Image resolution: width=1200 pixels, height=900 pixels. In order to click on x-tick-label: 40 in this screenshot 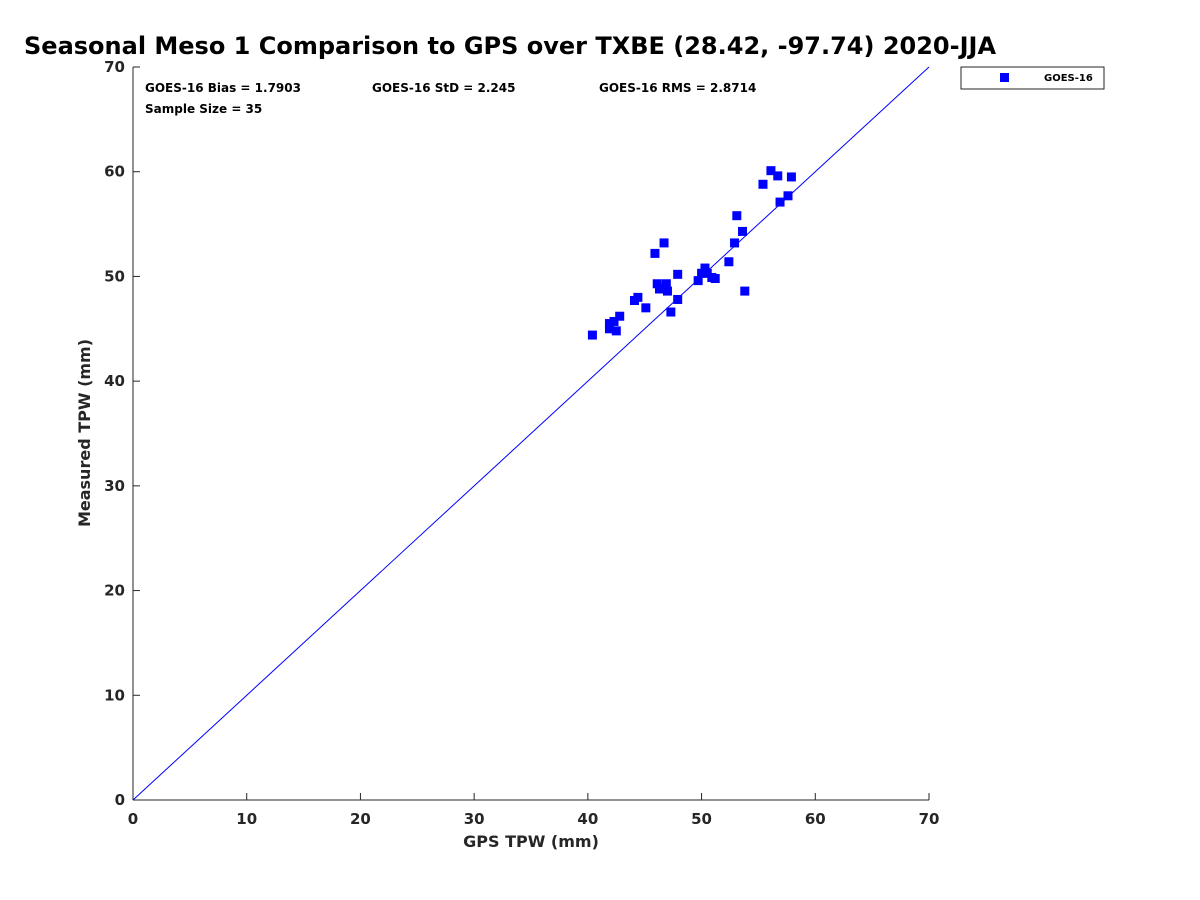, I will do `click(587, 819)`.